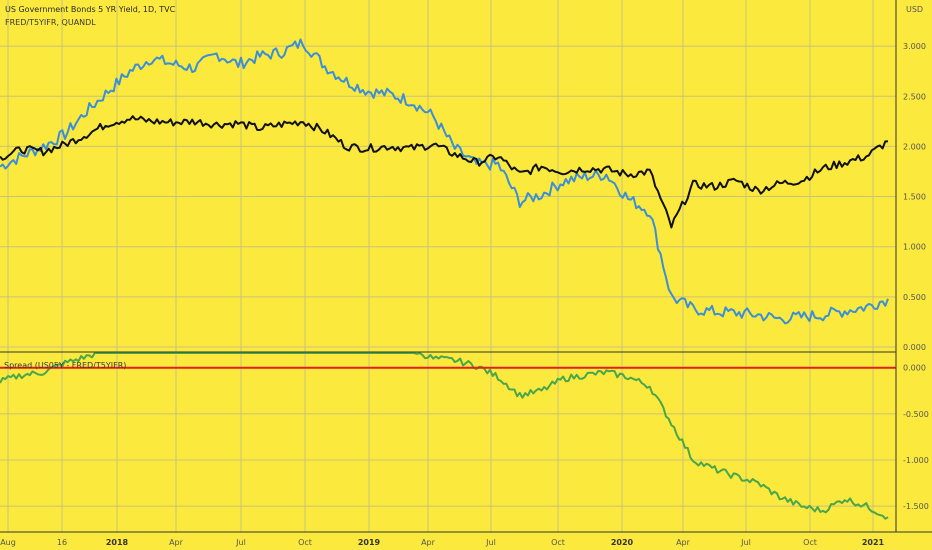 The image size is (932, 550). What do you see at coordinates (8, 542) in the screenshot?
I see `xtick-label: Aug` at bounding box center [8, 542].